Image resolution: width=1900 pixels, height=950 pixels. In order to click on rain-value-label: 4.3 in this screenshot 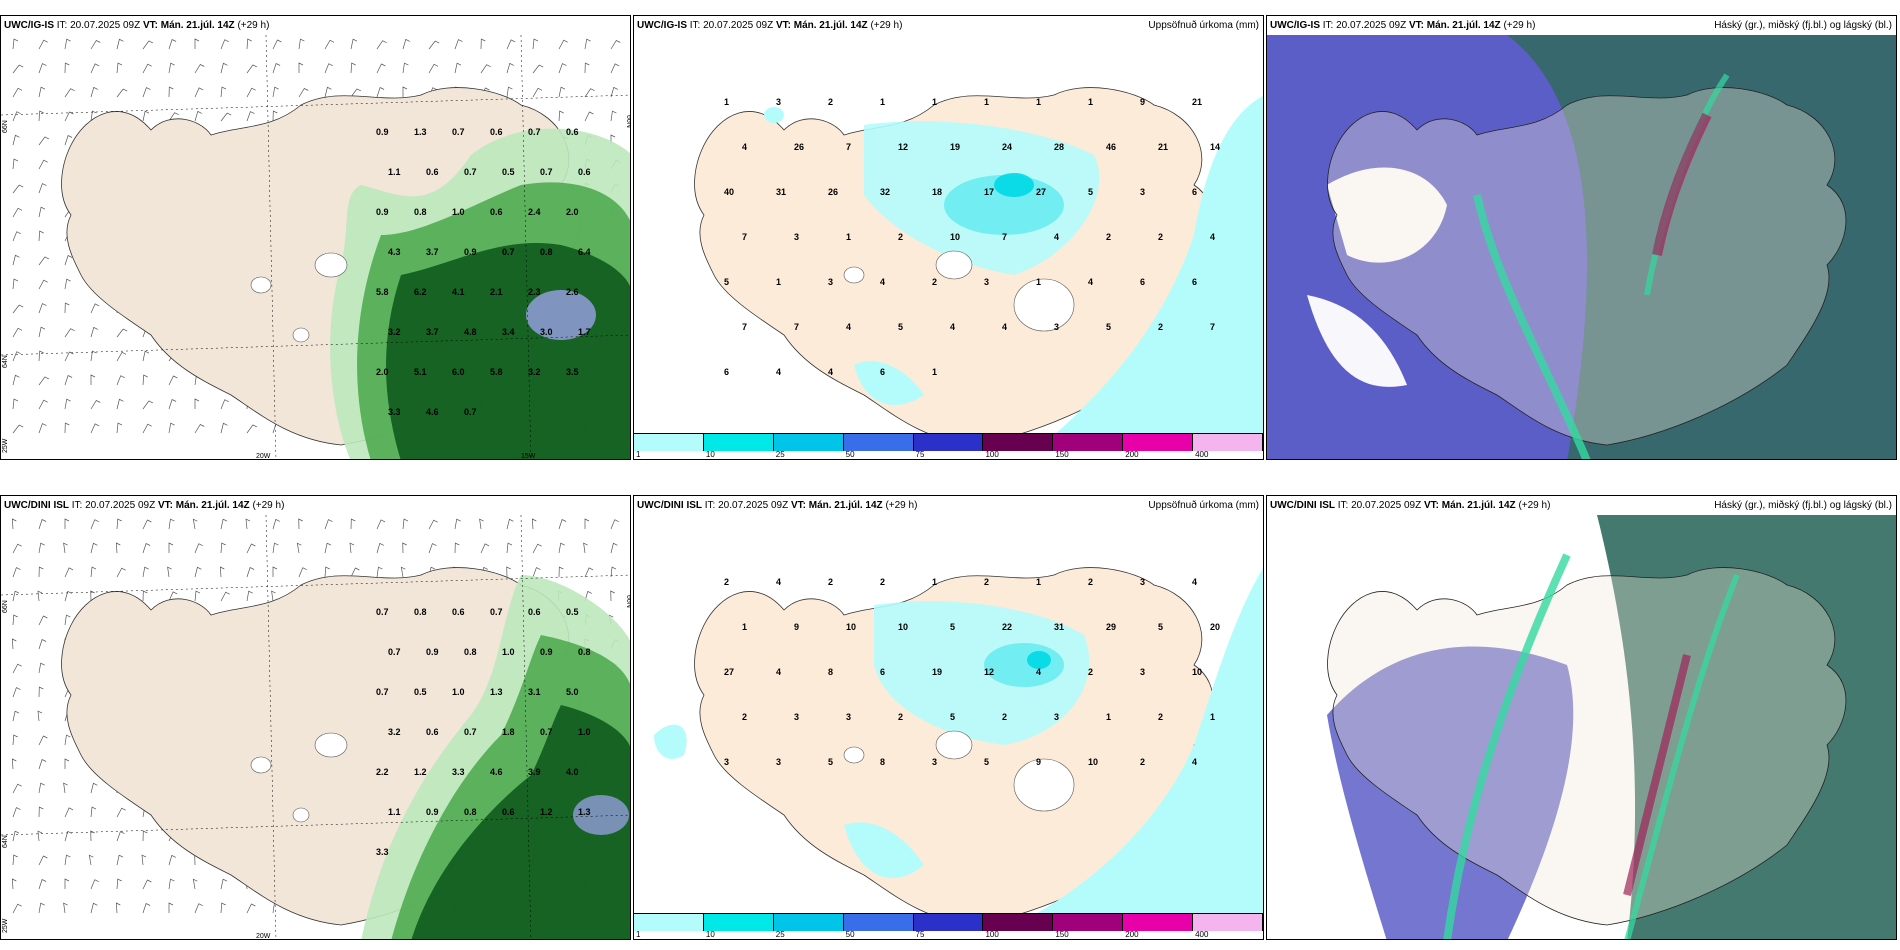, I will do `click(394, 252)`.